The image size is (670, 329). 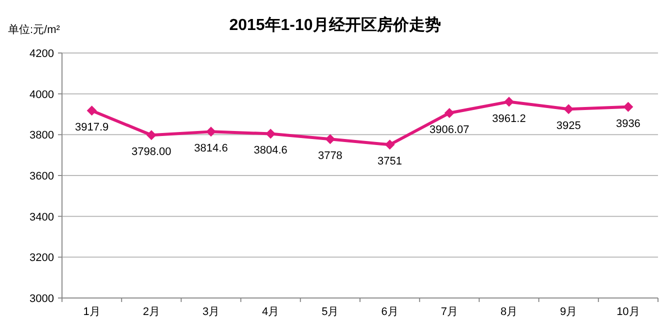 What do you see at coordinates (569, 312) in the screenshot?
I see `x-tick-label: 9月` at bounding box center [569, 312].